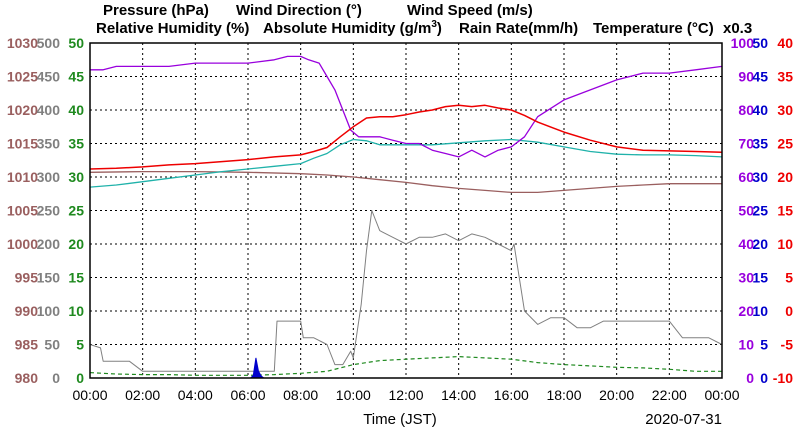 This screenshot has height=434, width=800. I want to click on y-tick-label-temp: 15, so click(785, 211).